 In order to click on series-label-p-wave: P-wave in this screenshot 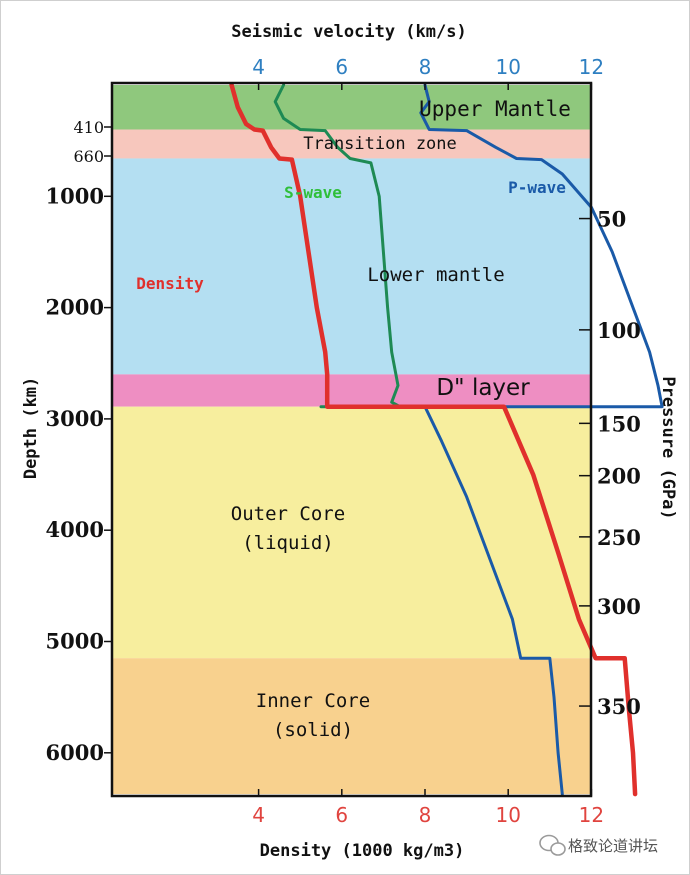, I will do `click(537, 187)`.